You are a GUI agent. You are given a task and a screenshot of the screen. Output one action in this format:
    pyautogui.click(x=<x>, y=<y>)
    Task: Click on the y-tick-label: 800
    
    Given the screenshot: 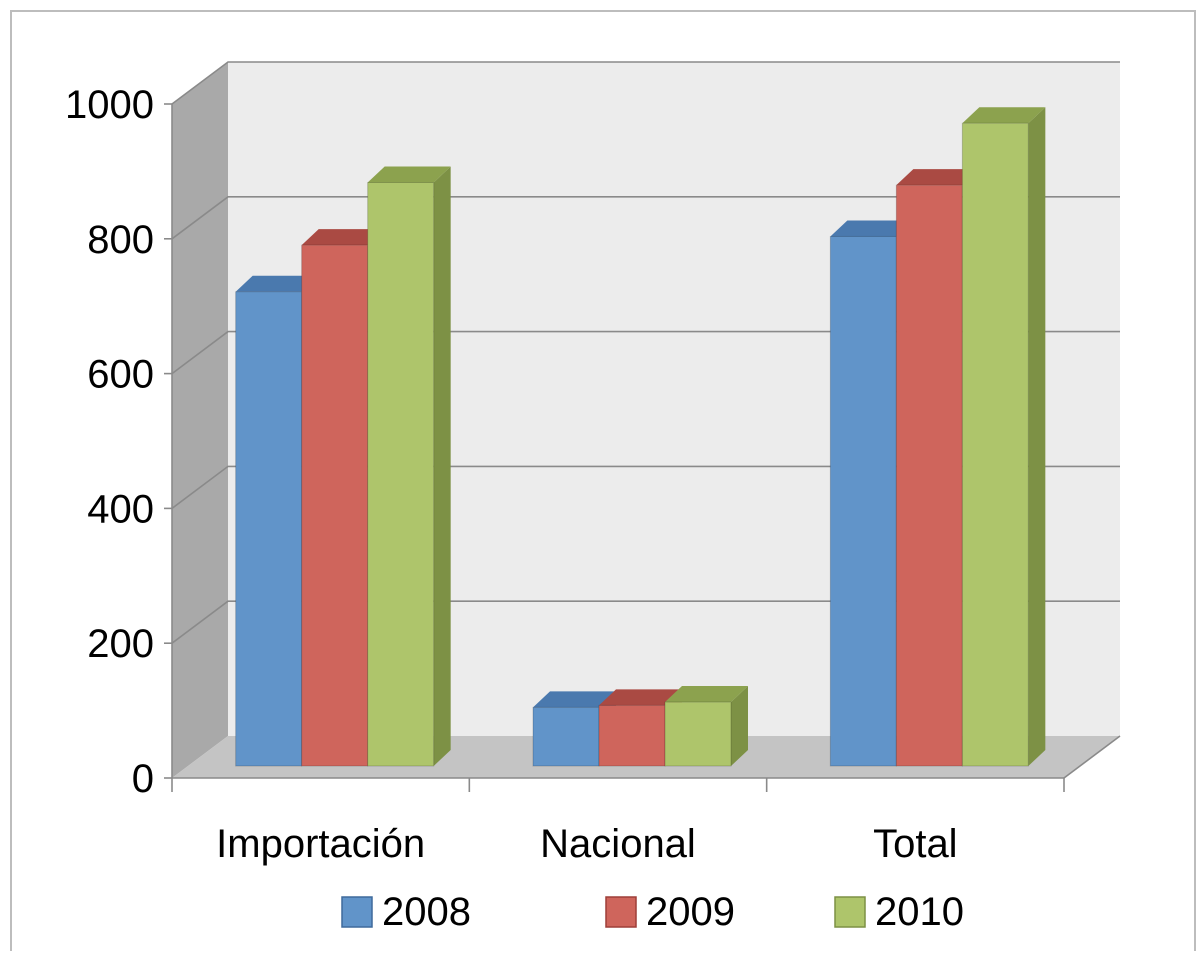 What is the action you would take?
    pyautogui.click(x=120, y=240)
    